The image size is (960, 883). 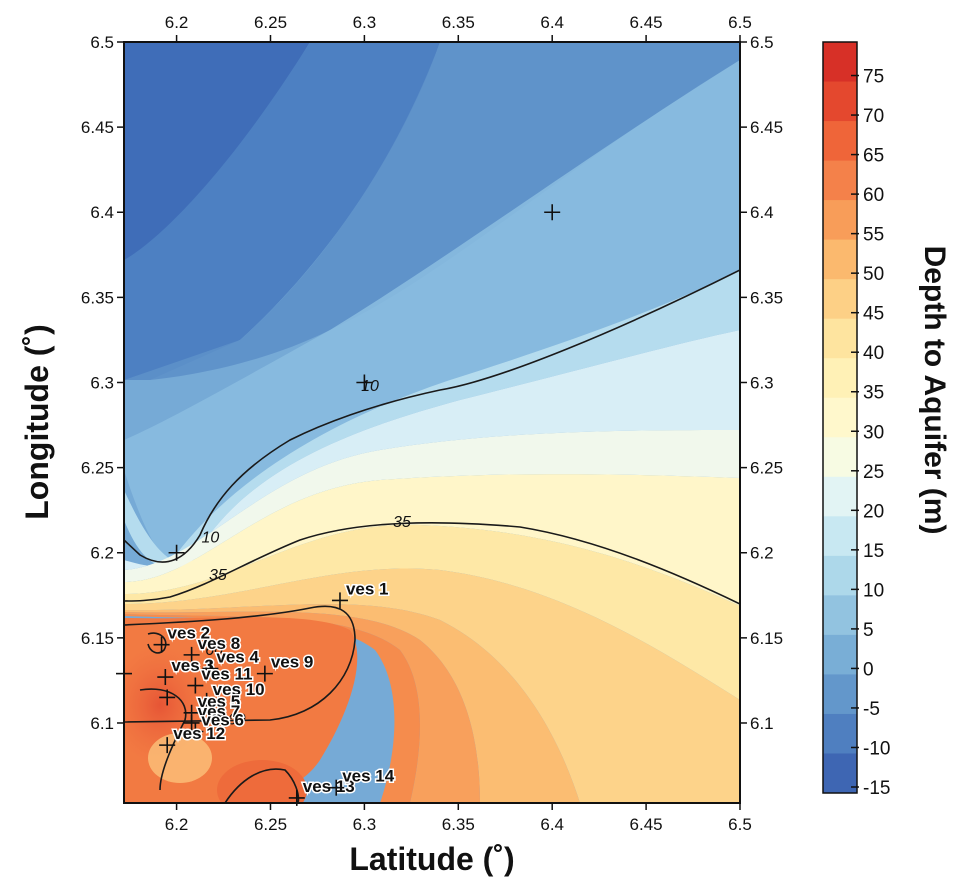 I want to click on band-cream, so click(x=432, y=506).